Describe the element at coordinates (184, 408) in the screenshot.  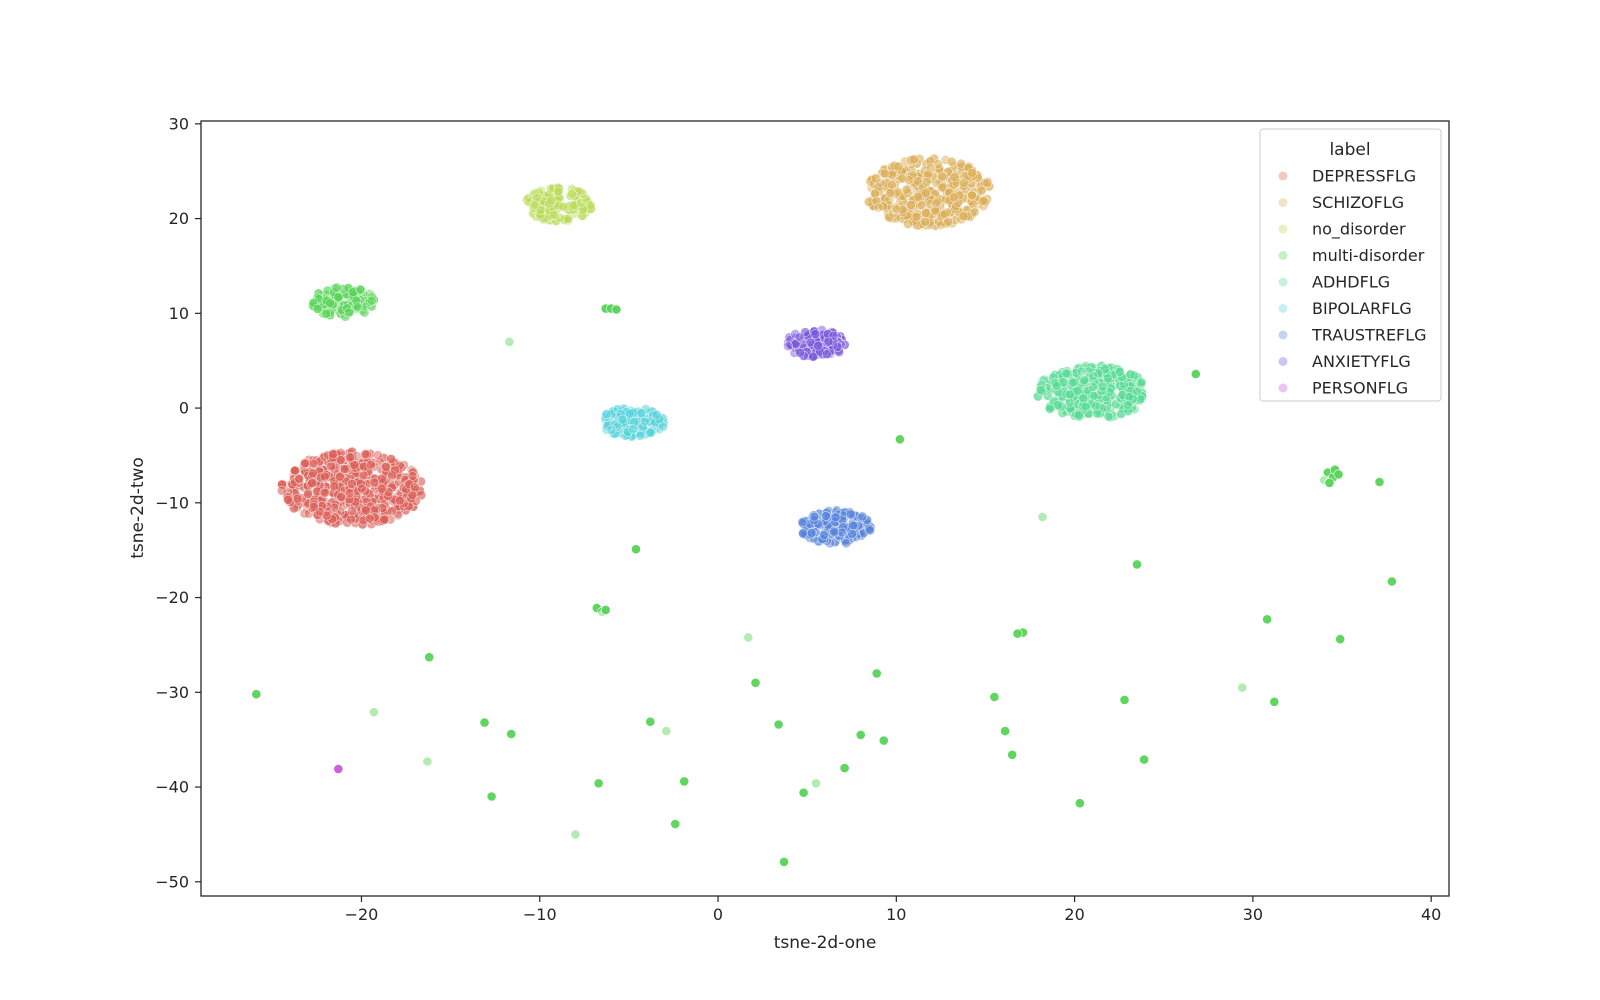
I see `y-tick-label: 0` at that location.